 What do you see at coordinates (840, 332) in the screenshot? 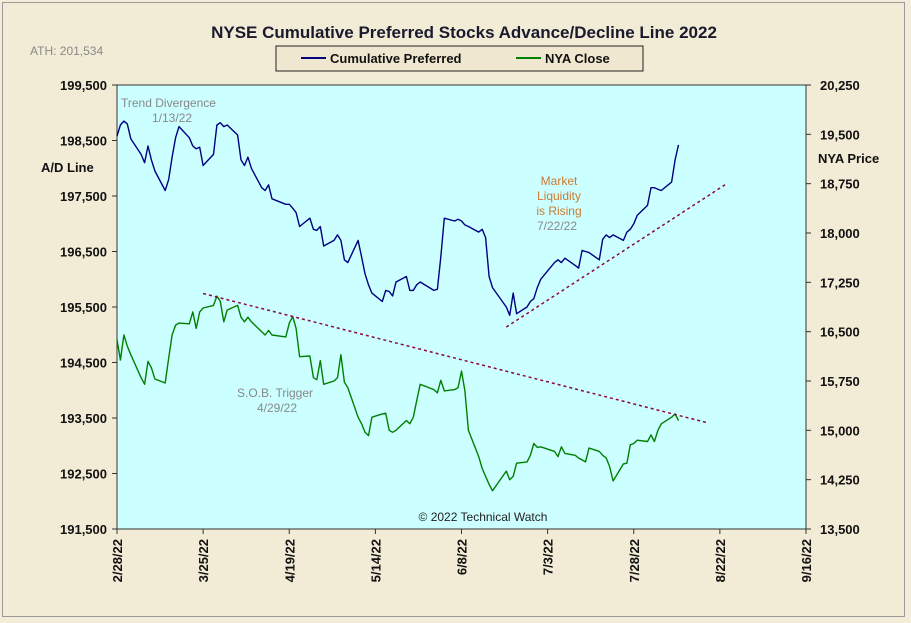
I see `right-tick-label: 16,500` at bounding box center [840, 332].